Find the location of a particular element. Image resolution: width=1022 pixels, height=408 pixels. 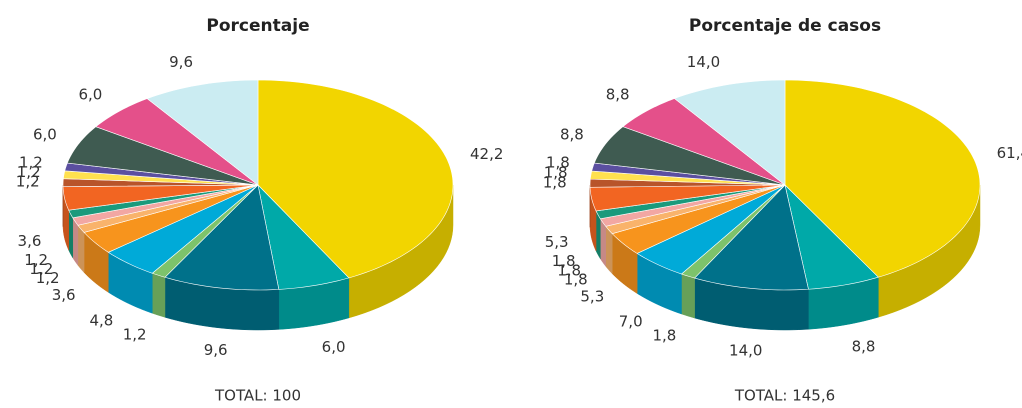

data-label: 61,4 is located at coordinates (1009, 153).